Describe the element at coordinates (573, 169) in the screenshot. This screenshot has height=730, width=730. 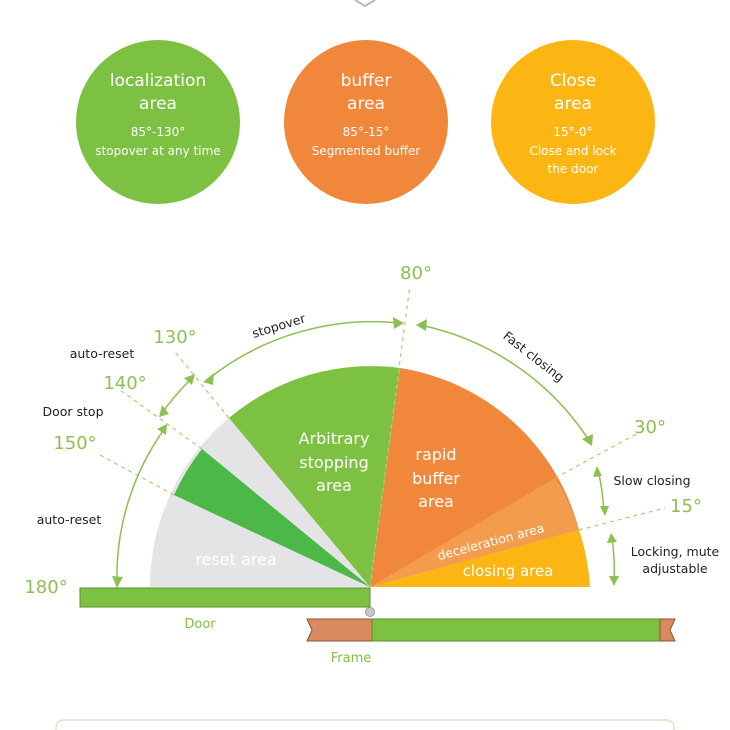
I see `circle-description-line-2: the door` at that location.